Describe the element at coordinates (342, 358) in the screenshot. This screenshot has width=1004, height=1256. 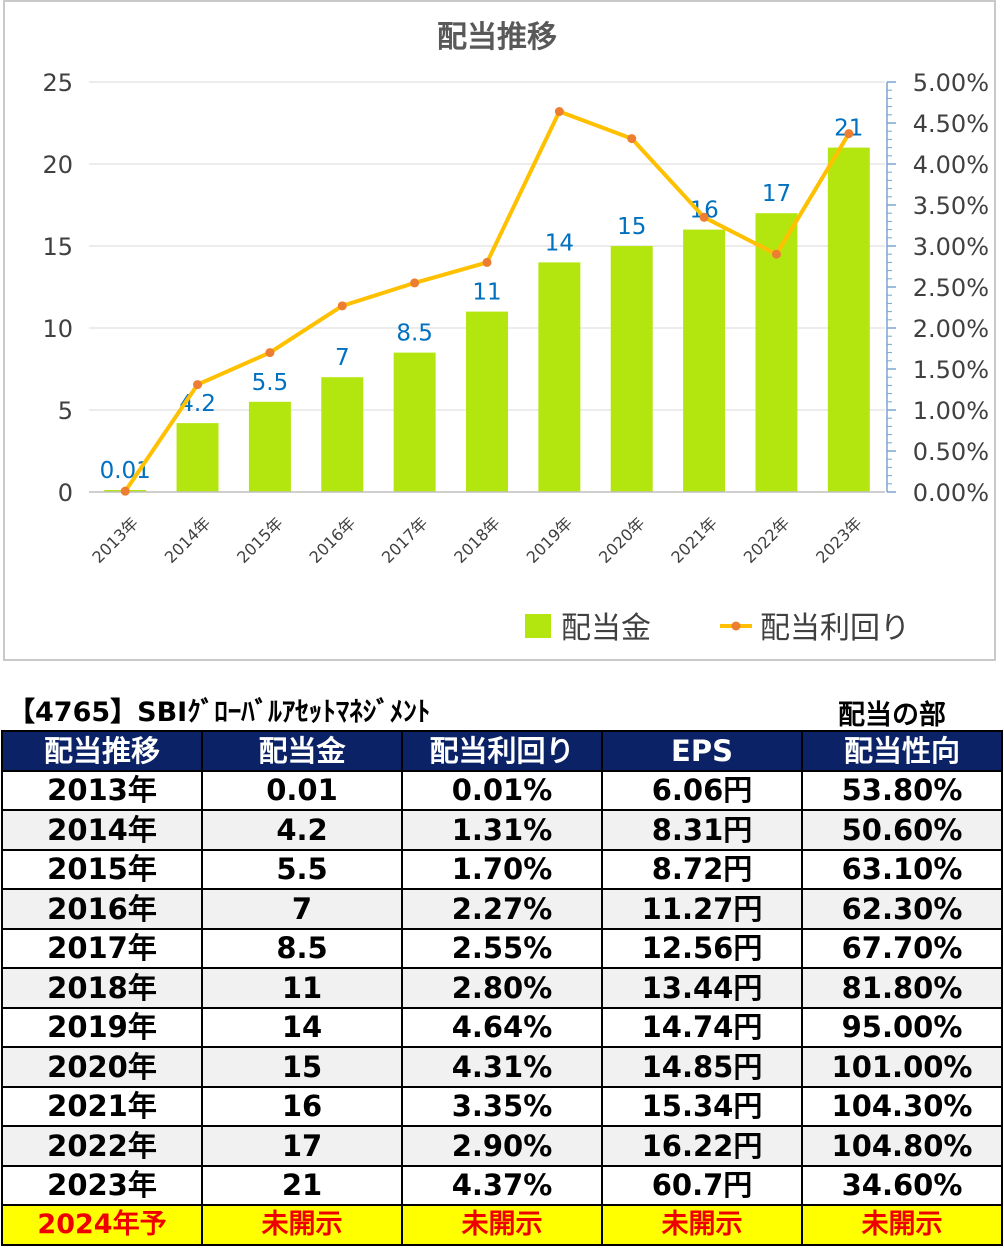
I see `bar-data-label: 7` at that location.